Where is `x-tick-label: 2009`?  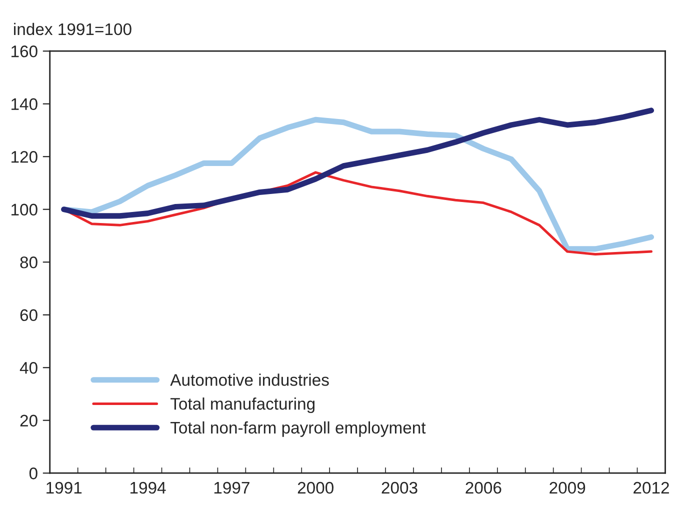 x-tick-label: 2009 is located at coordinates (568, 488).